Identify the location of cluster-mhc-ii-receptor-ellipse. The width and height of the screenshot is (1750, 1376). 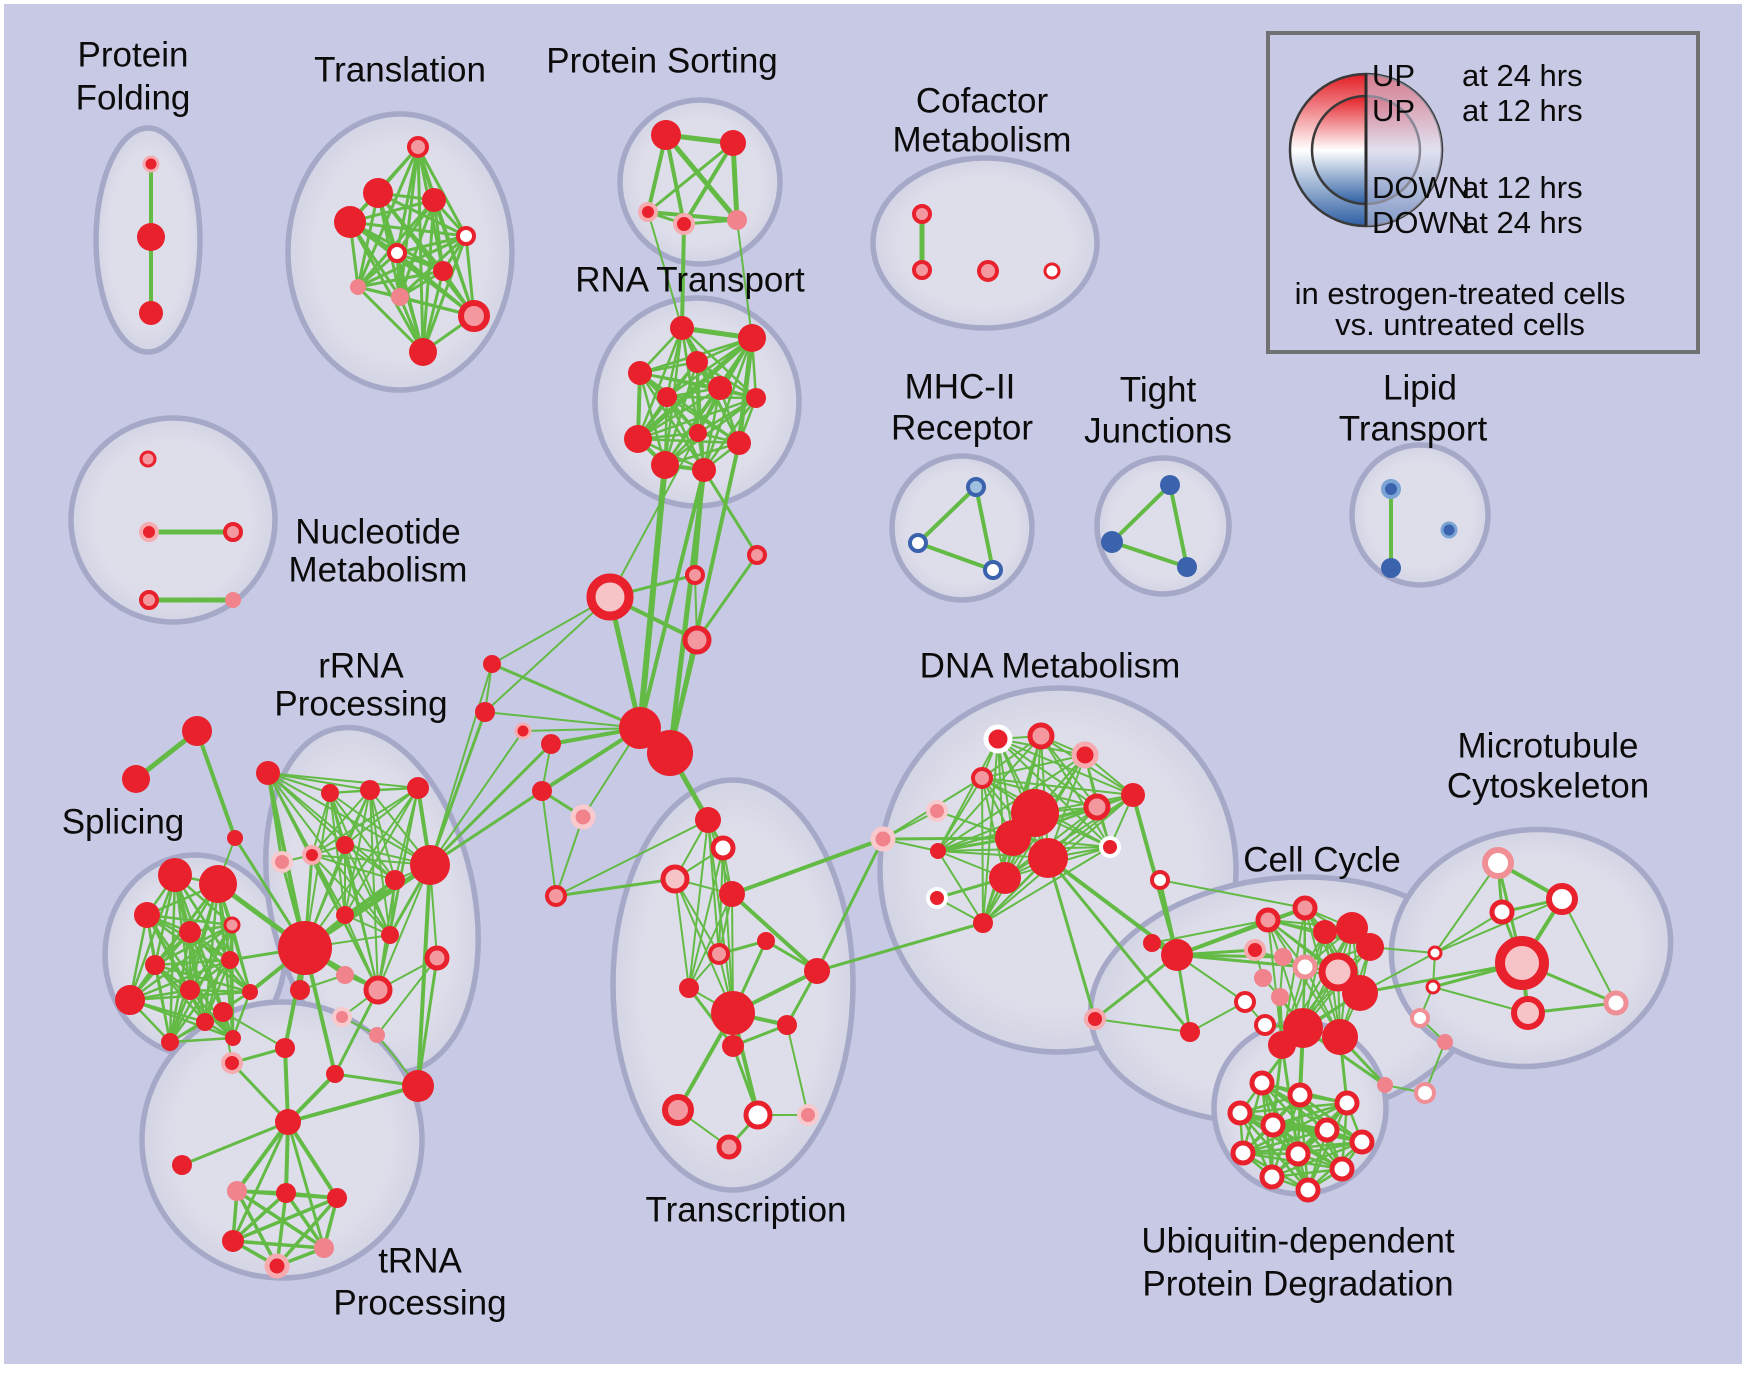
(962, 528).